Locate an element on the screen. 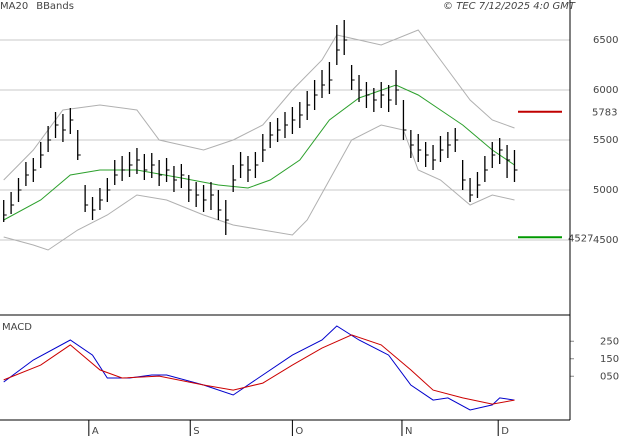  panel-title: MACD is located at coordinates (17, 327).